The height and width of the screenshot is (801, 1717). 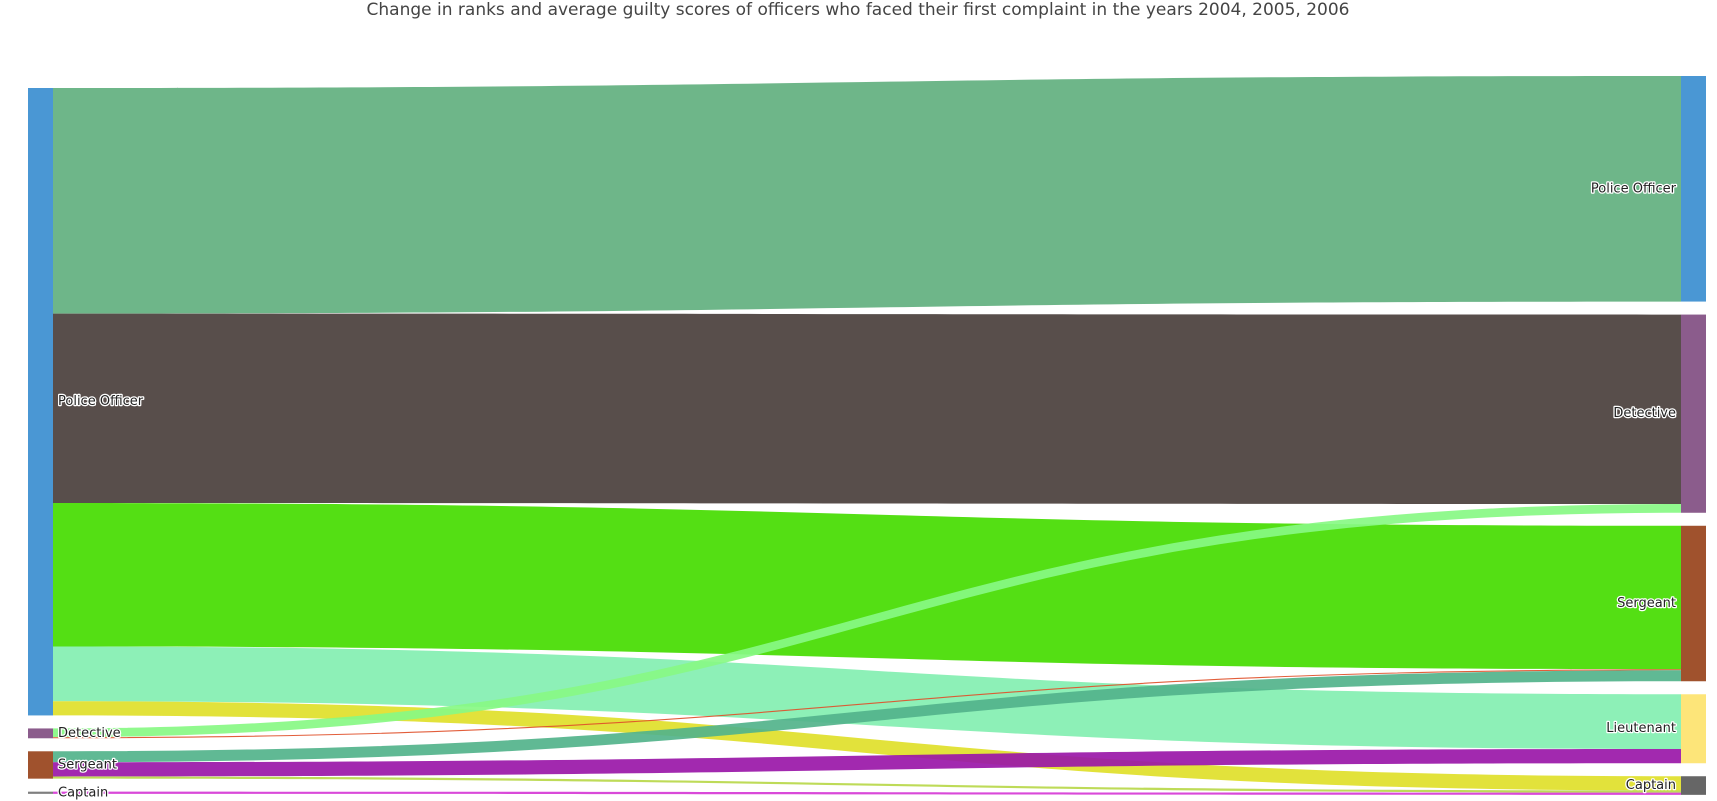 I want to click on node-label: Lieutenant, so click(x=1641, y=728).